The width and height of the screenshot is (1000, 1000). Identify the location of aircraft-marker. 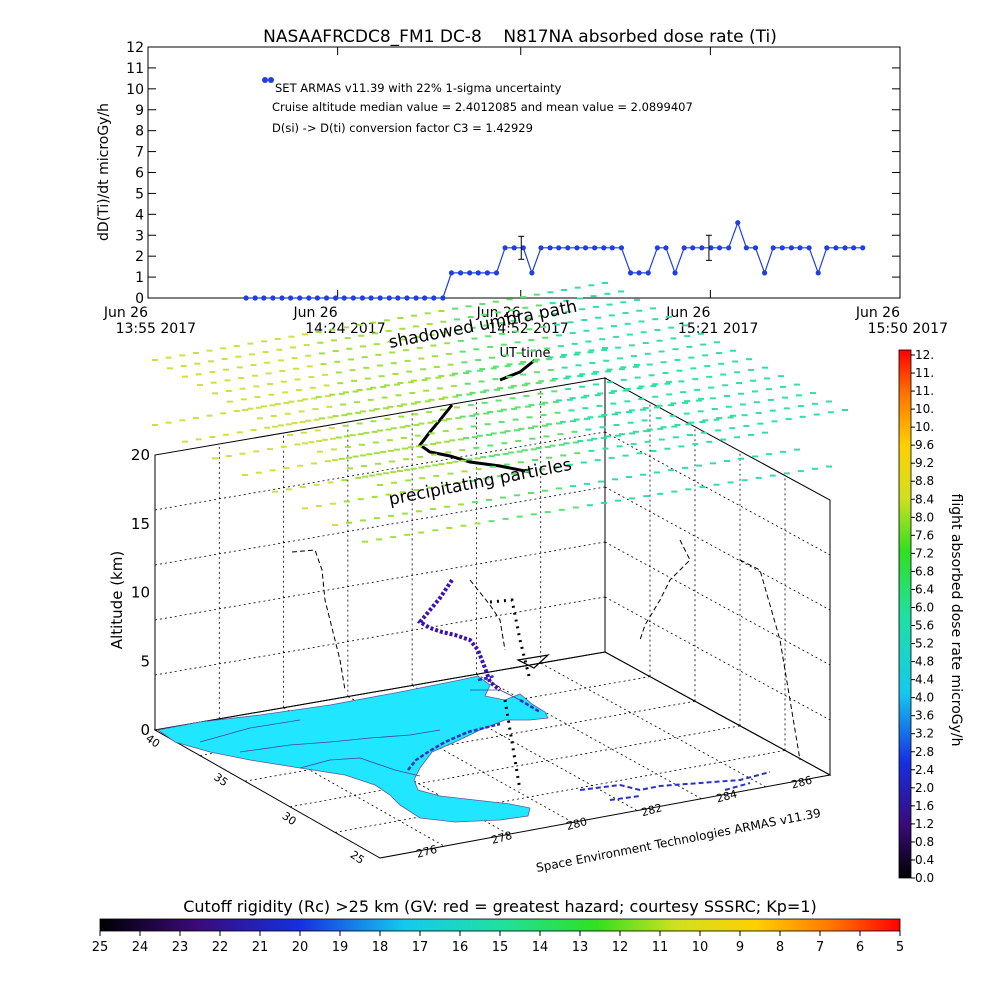
(533, 661).